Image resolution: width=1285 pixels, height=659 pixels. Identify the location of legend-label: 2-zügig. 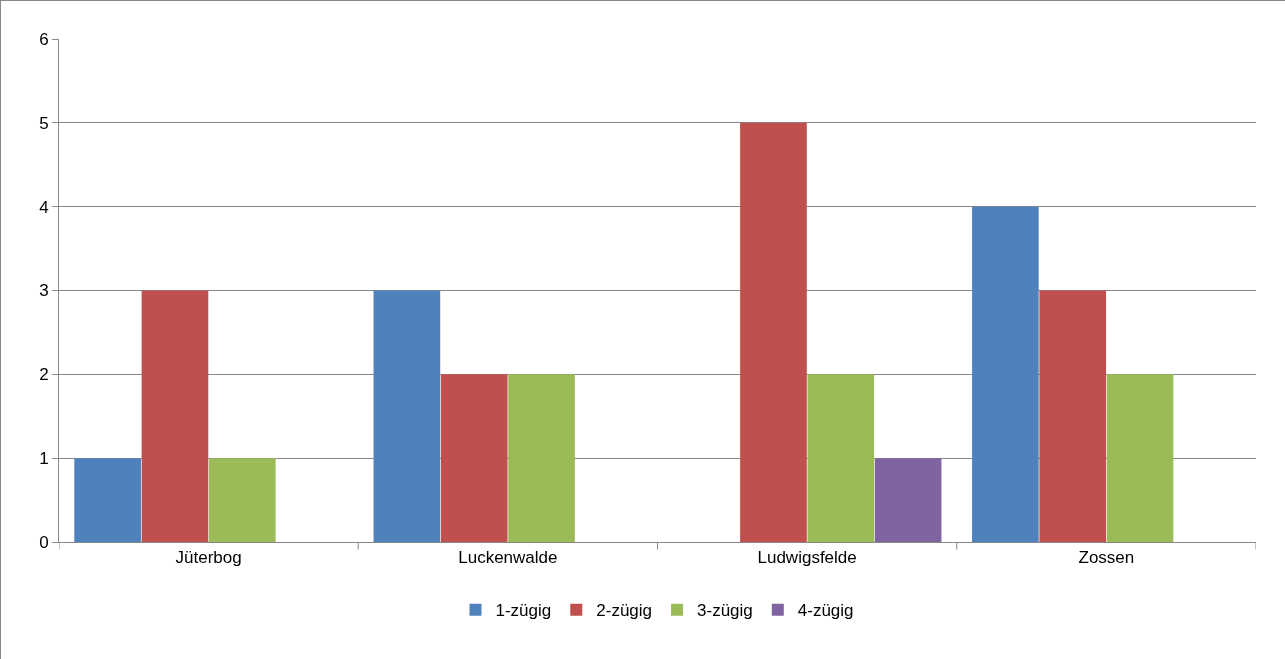
(624, 611).